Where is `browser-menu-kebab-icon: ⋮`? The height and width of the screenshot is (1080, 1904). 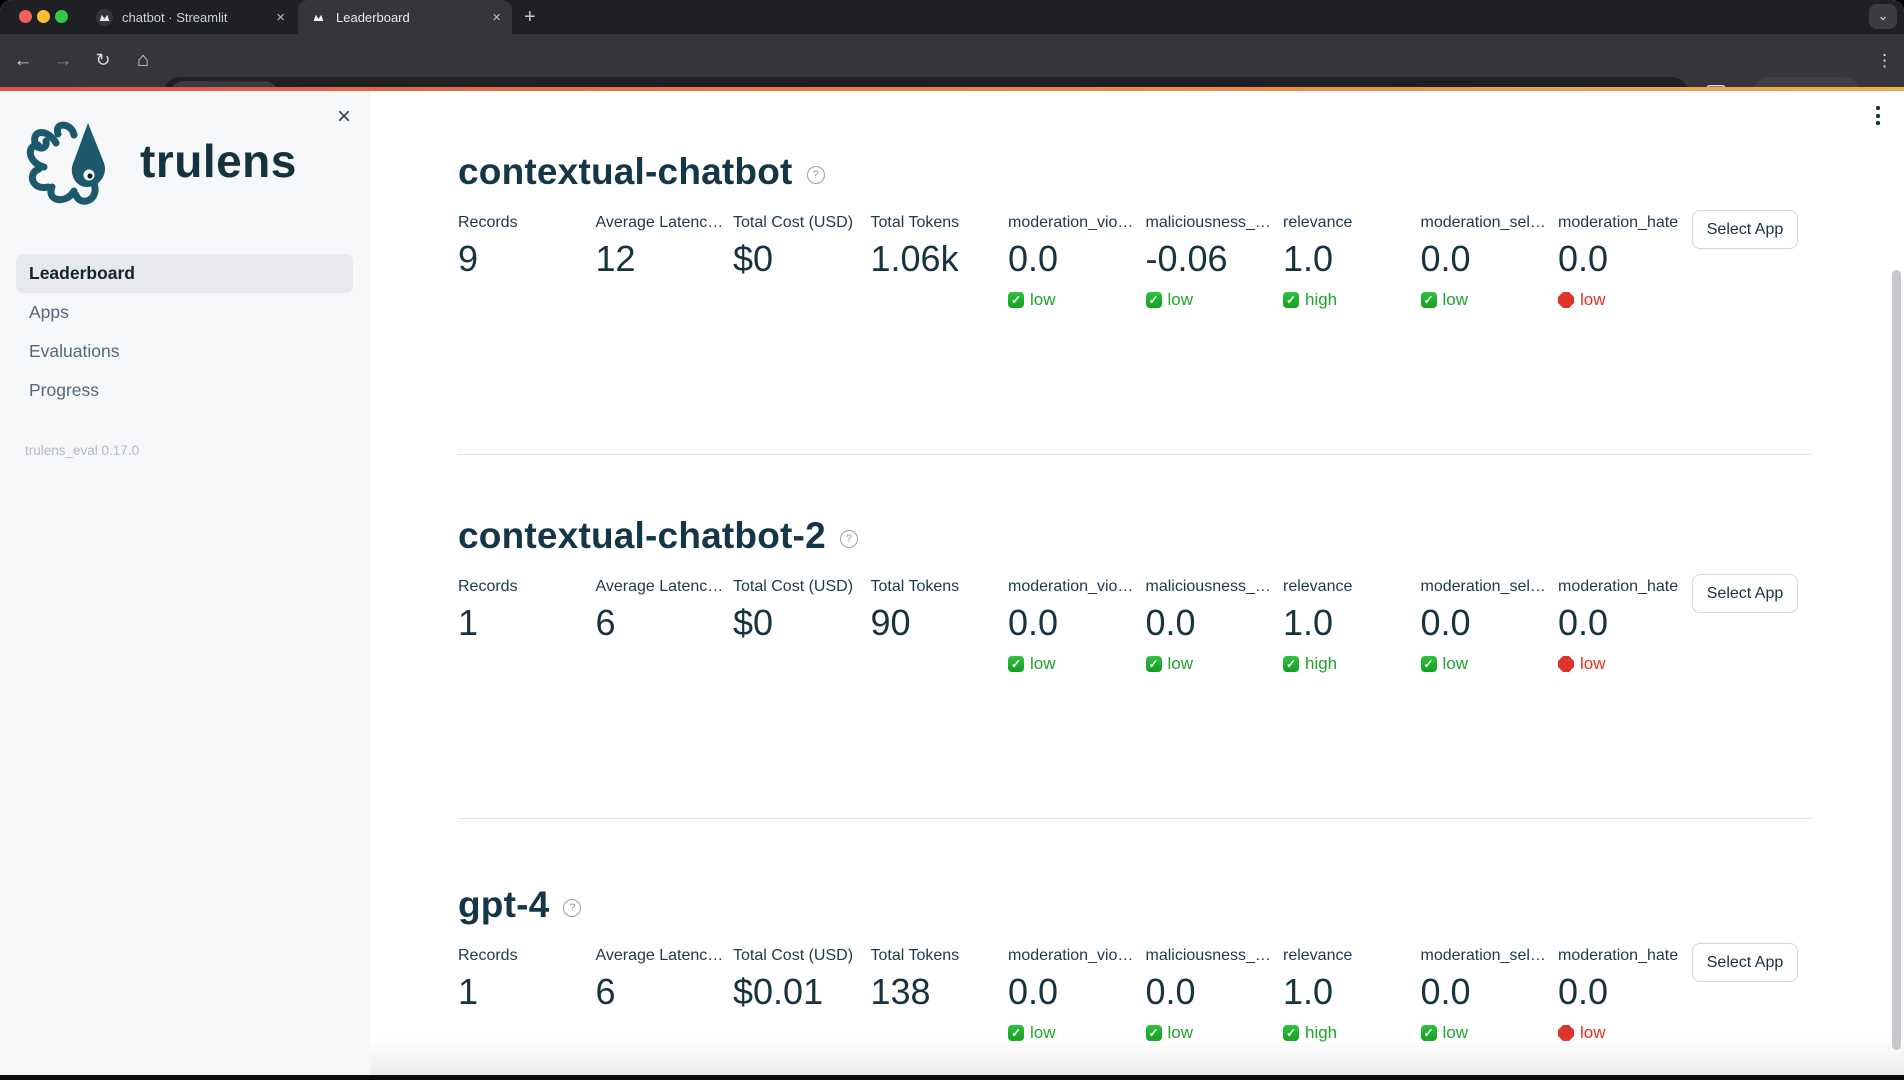 browser-menu-kebab-icon: ⋮ is located at coordinates (1884, 60).